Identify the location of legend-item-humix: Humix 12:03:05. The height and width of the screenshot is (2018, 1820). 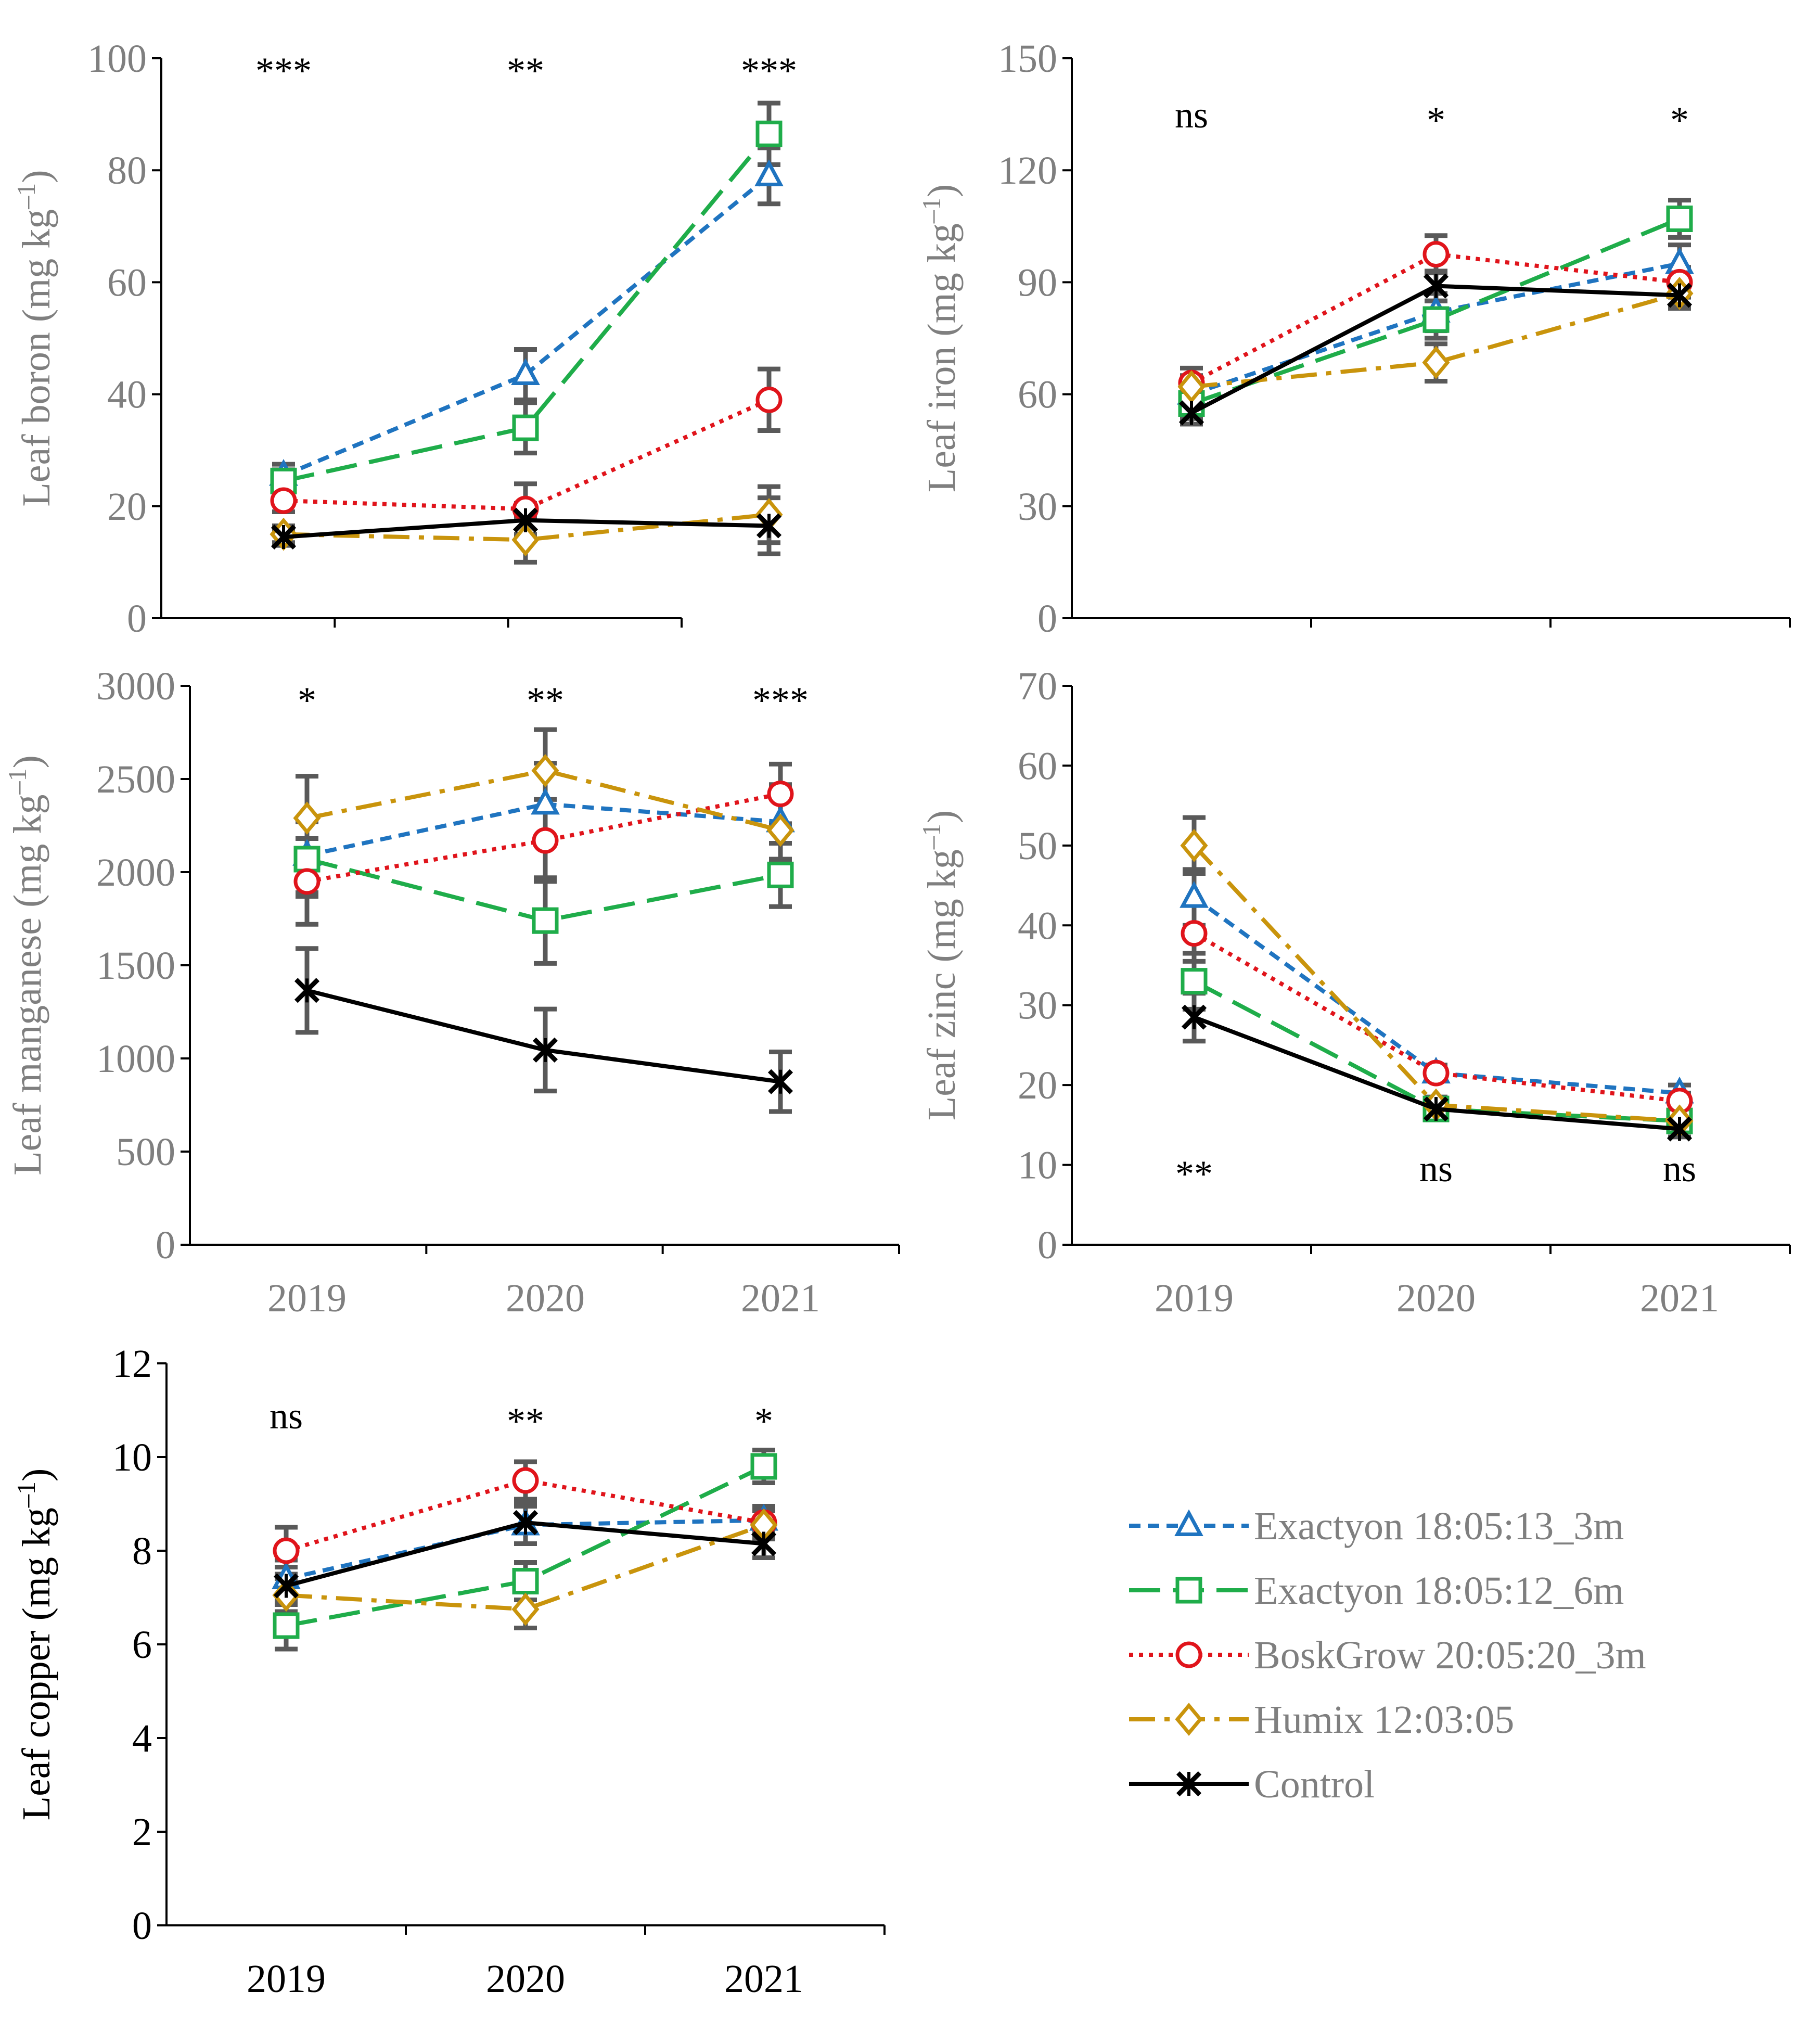
(1321, 1720).